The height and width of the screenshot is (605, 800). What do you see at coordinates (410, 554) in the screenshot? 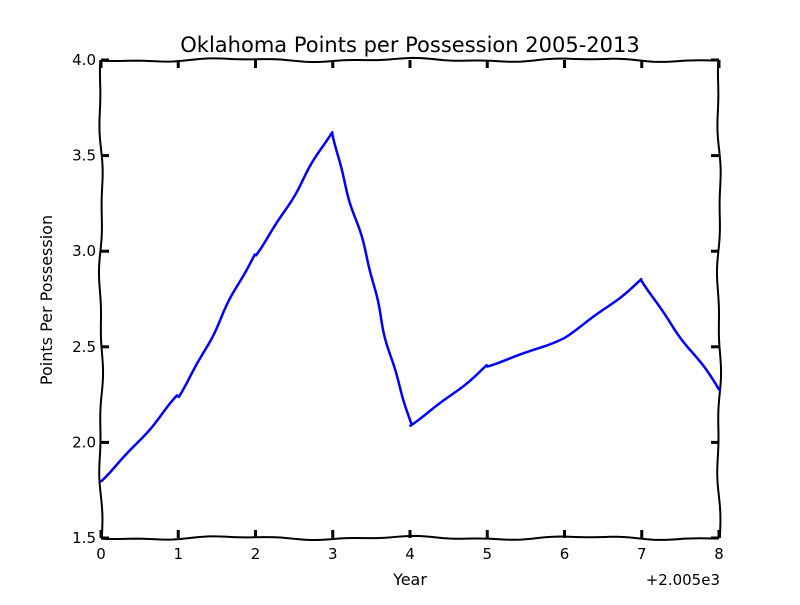
I see `x-tick-label: 4` at bounding box center [410, 554].